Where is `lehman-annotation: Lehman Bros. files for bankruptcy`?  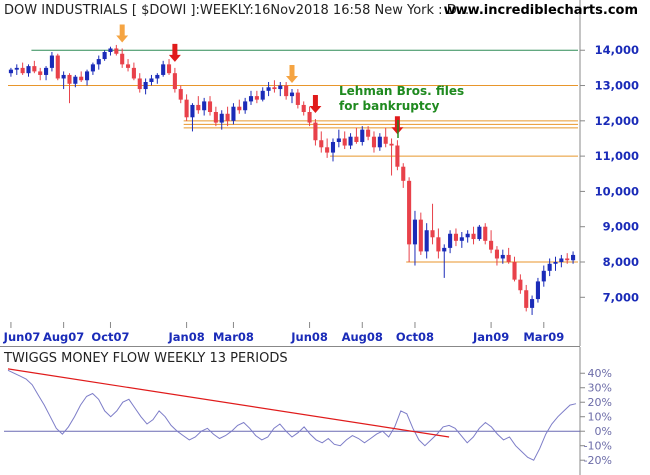
lehman-annotation: Lehman Bros. files for bankruptcy is located at coordinates (401, 111).